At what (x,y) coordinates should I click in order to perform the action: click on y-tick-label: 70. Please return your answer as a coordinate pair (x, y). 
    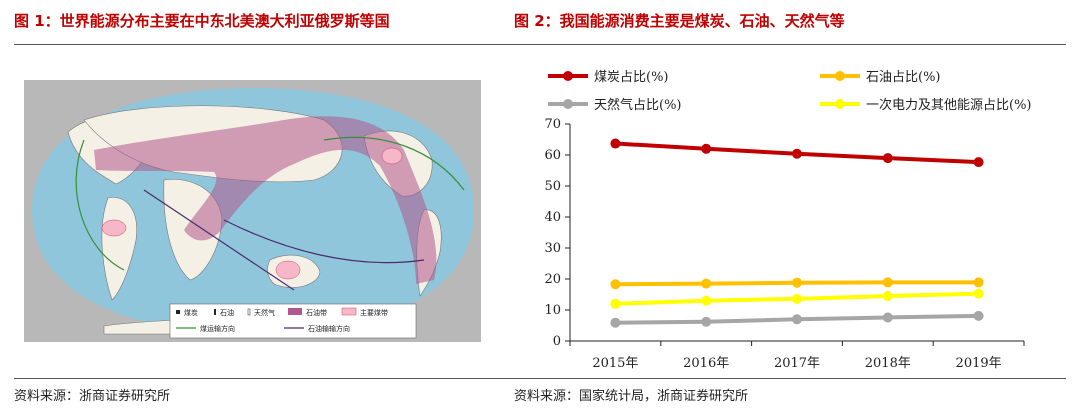
    Looking at the image, I should click on (552, 124).